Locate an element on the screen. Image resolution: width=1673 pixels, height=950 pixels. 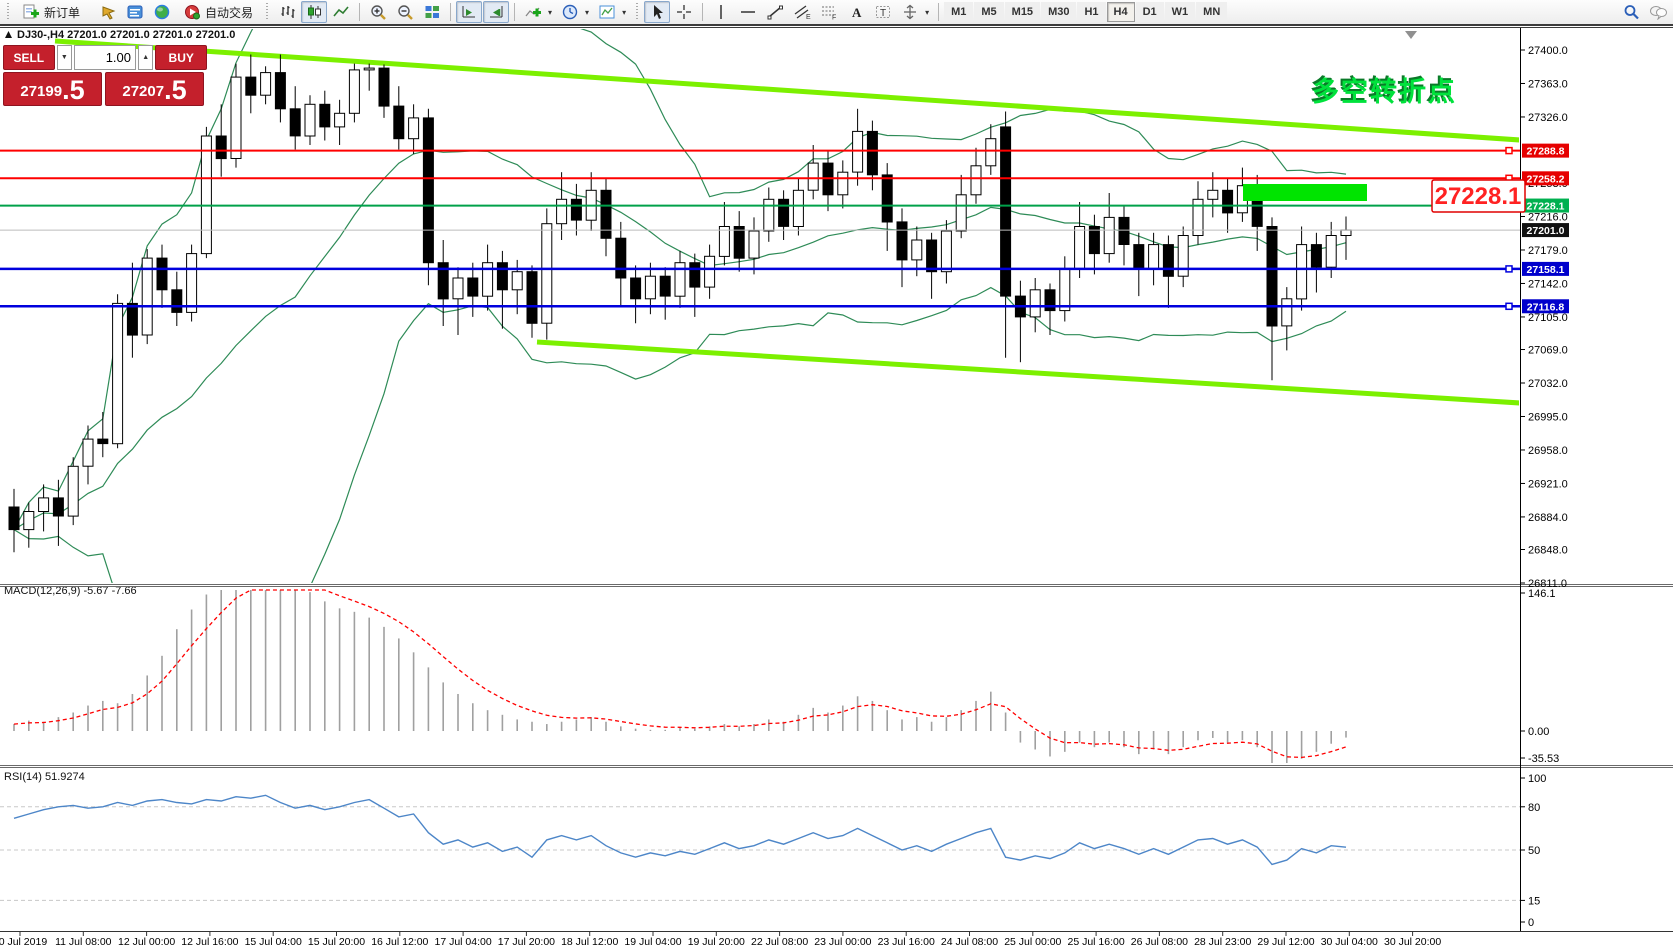
equidistant-channel-button: E is located at coordinates (802, 12).